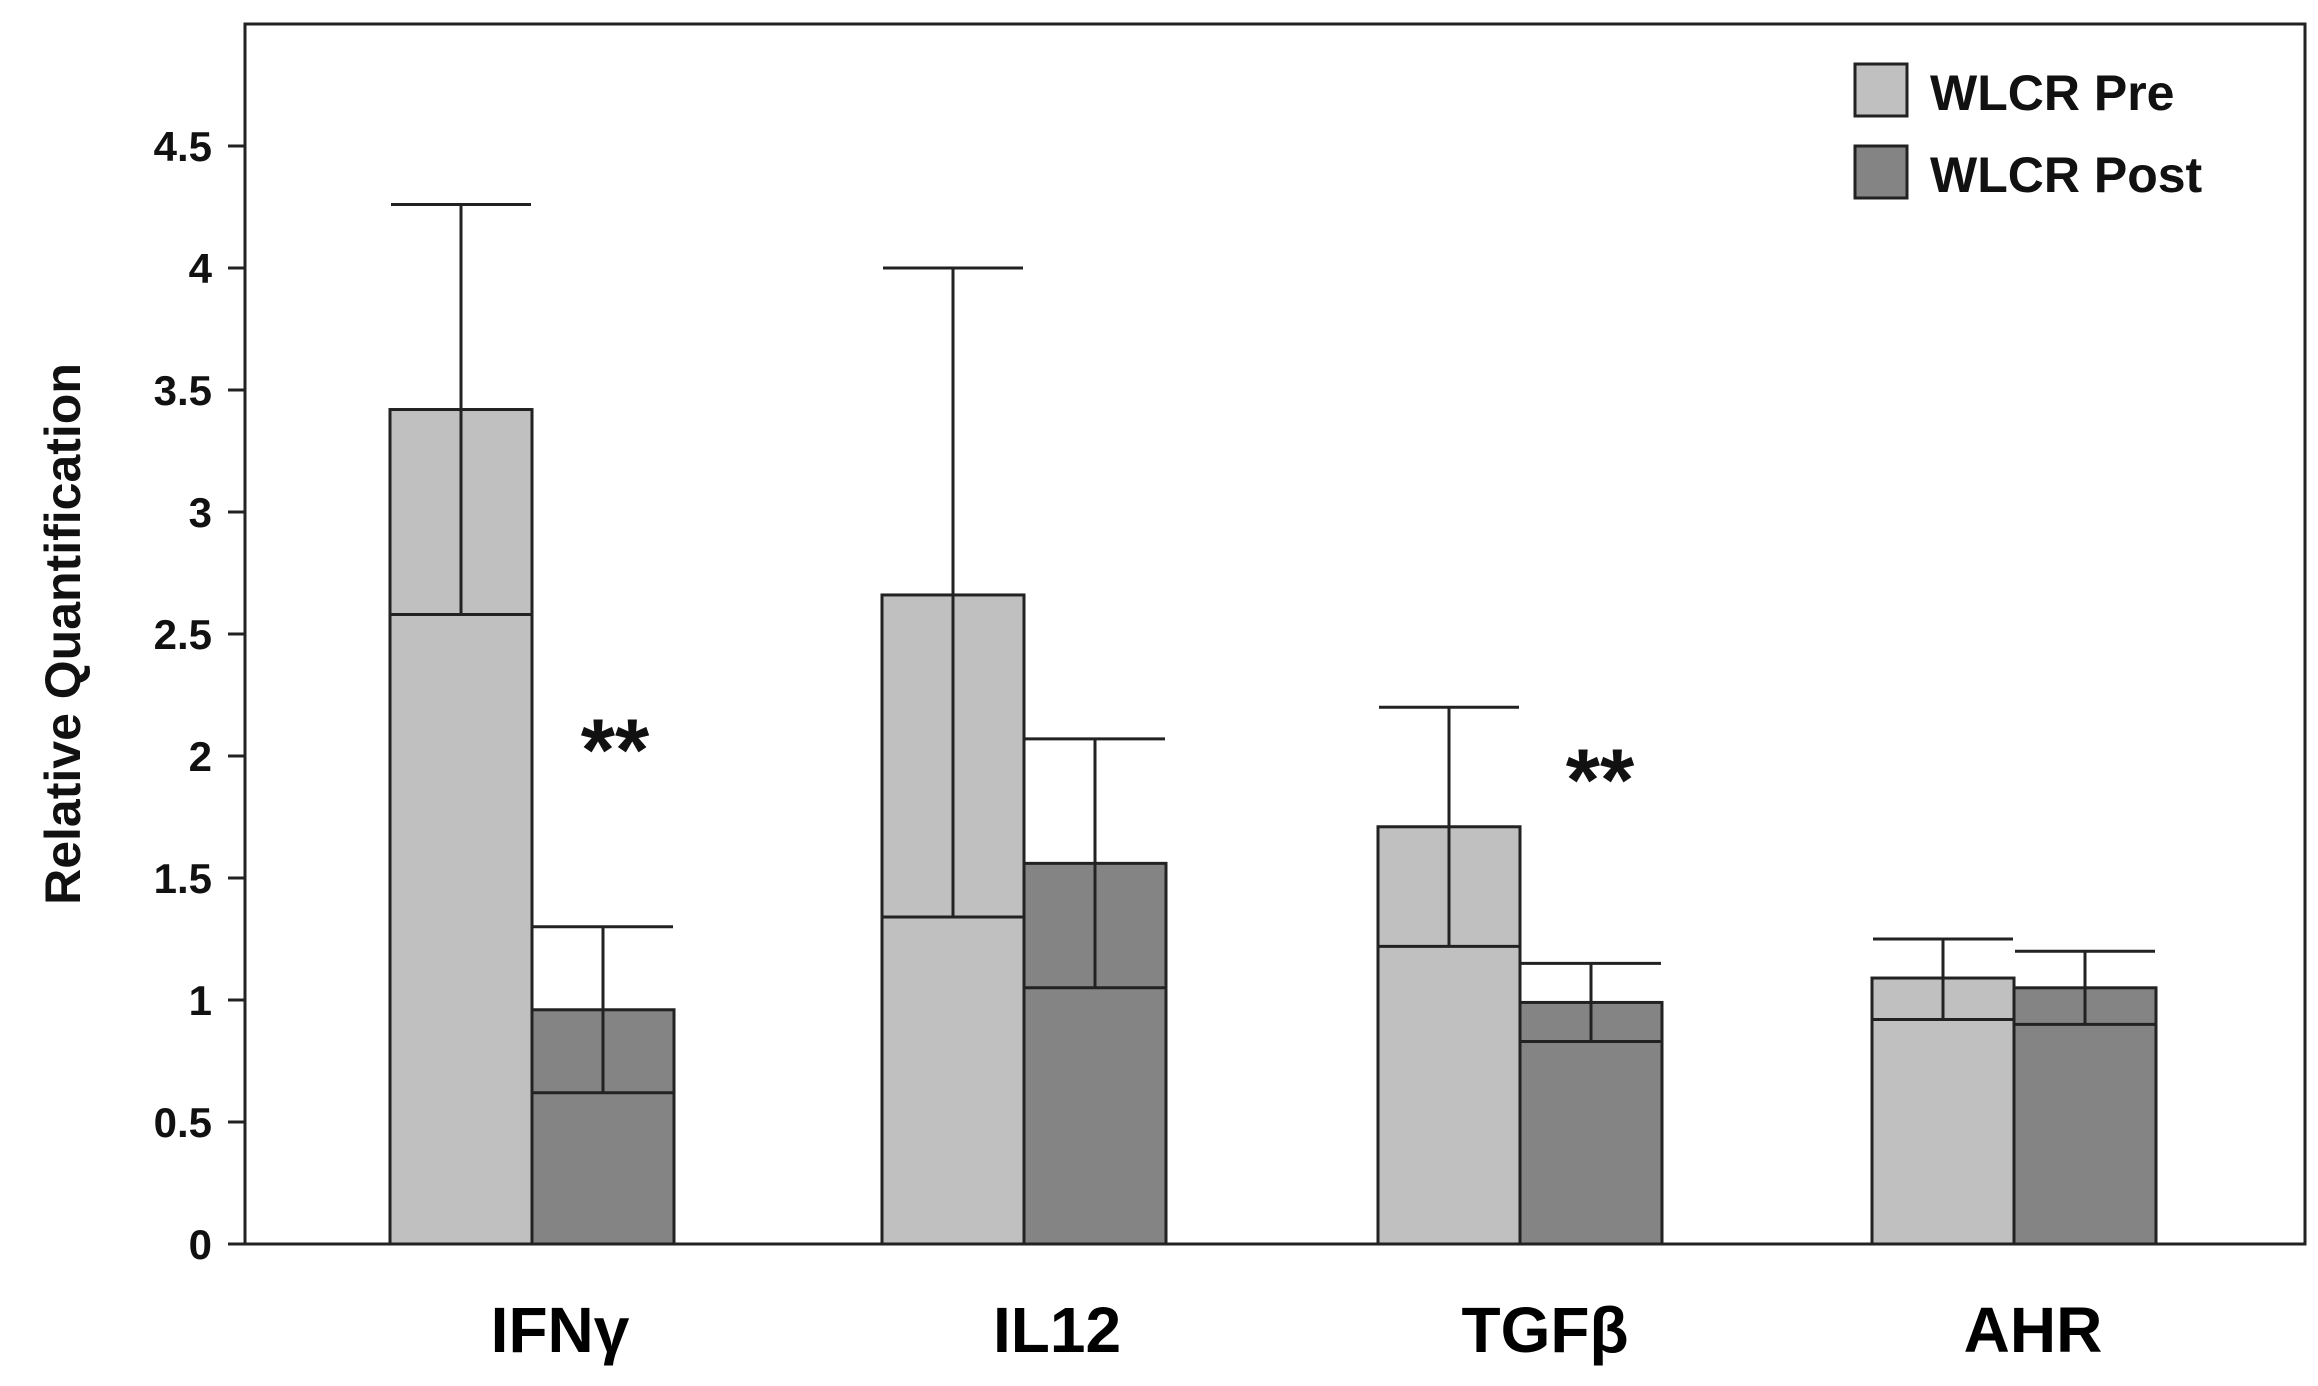  What do you see at coordinates (200, 1000) in the screenshot?
I see `y-tick-label: 1` at bounding box center [200, 1000].